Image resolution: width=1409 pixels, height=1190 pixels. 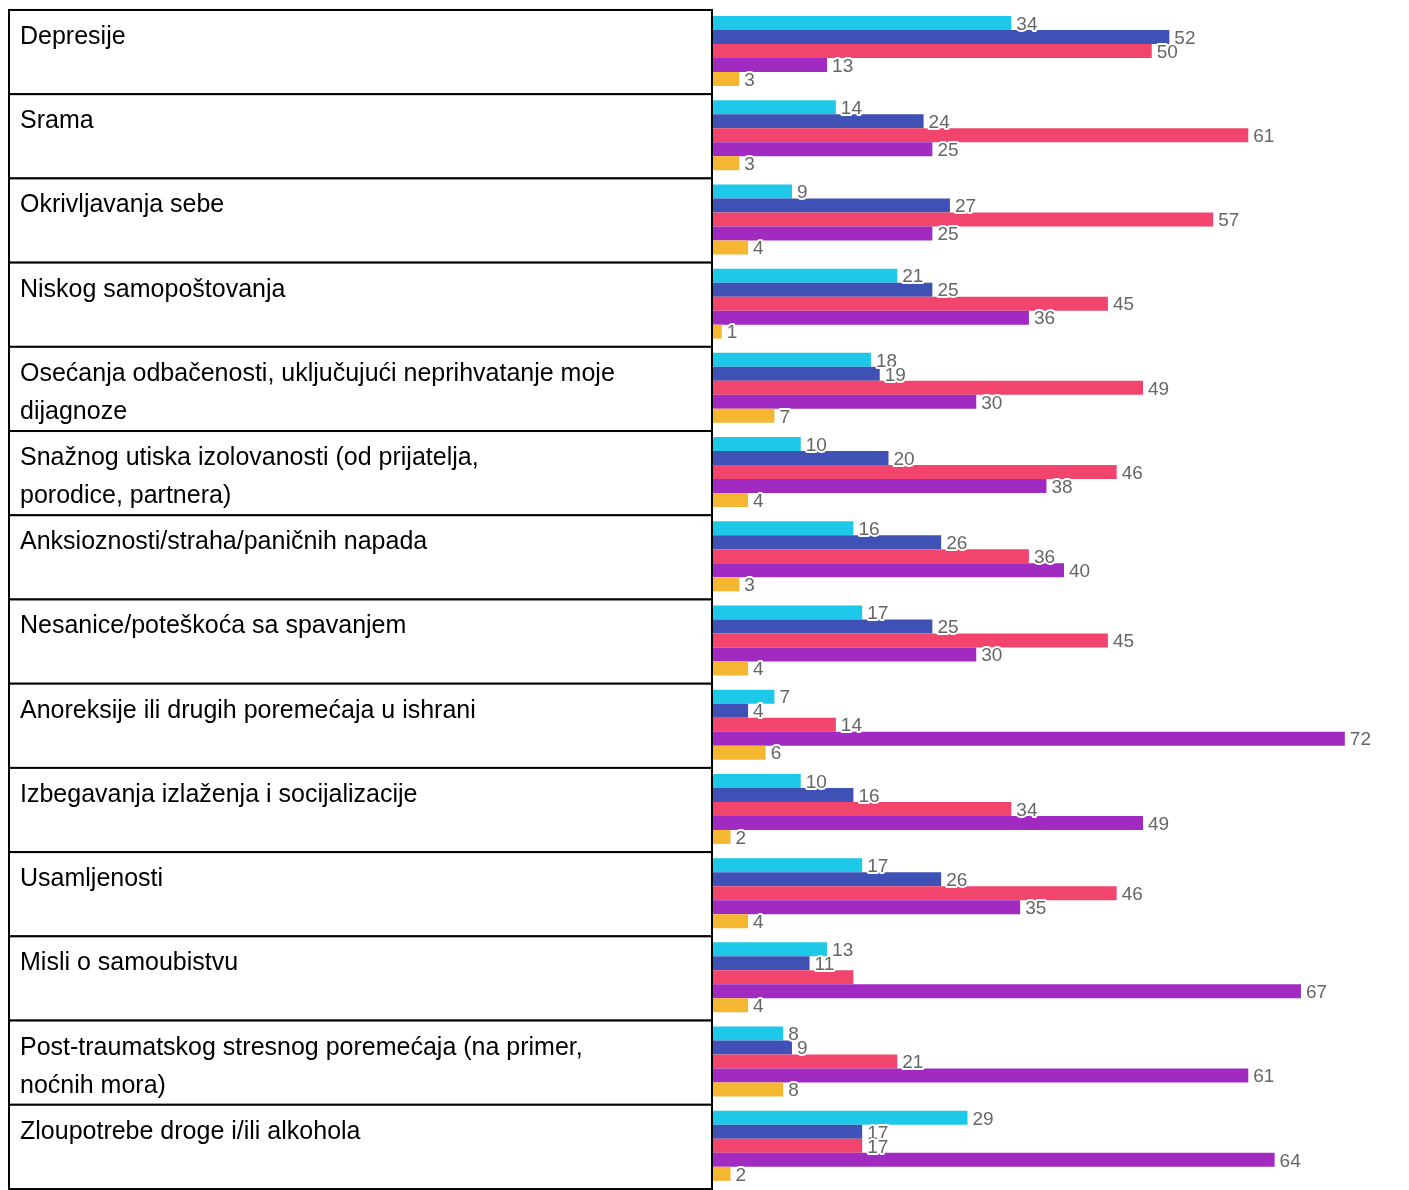 What do you see at coordinates (1290, 1160) in the screenshot?
I see `data-label: 64` at bounding box center [1290, 1160].